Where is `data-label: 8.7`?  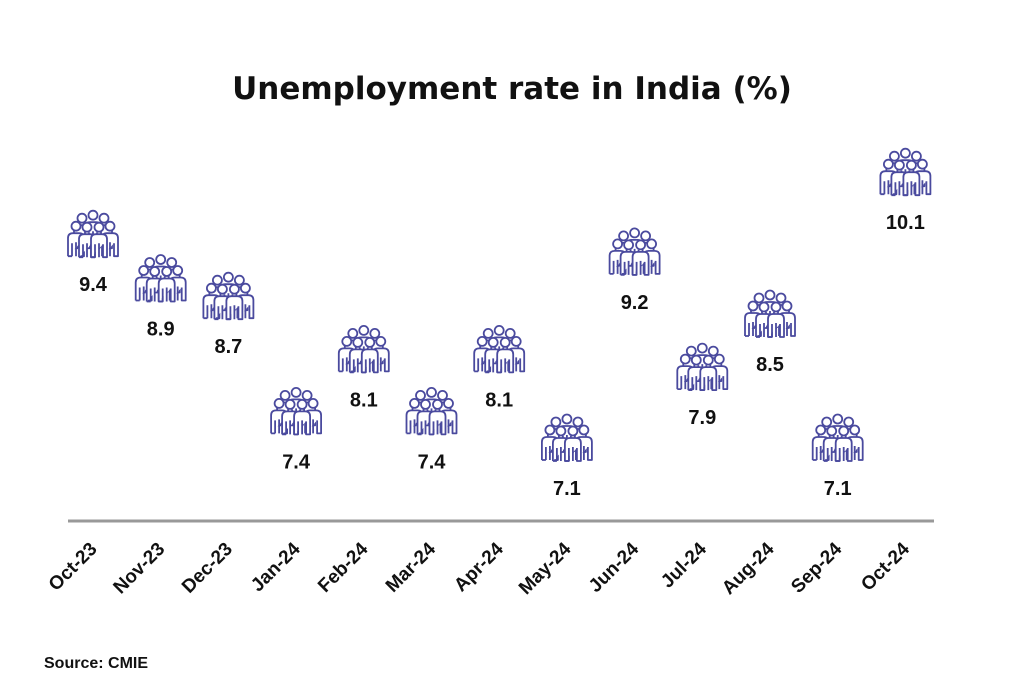
data-label: 8.7 is located at coordinates (228, 347).